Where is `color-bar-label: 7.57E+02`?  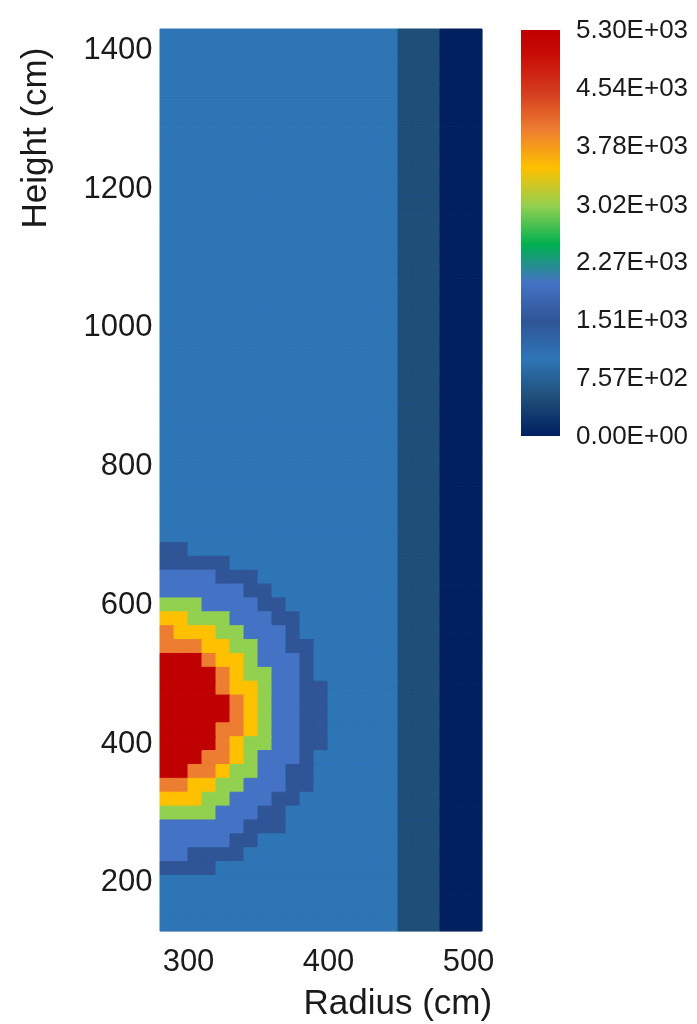 color-bar-label: 7.57E+02 is located at coordinates (632, 377).